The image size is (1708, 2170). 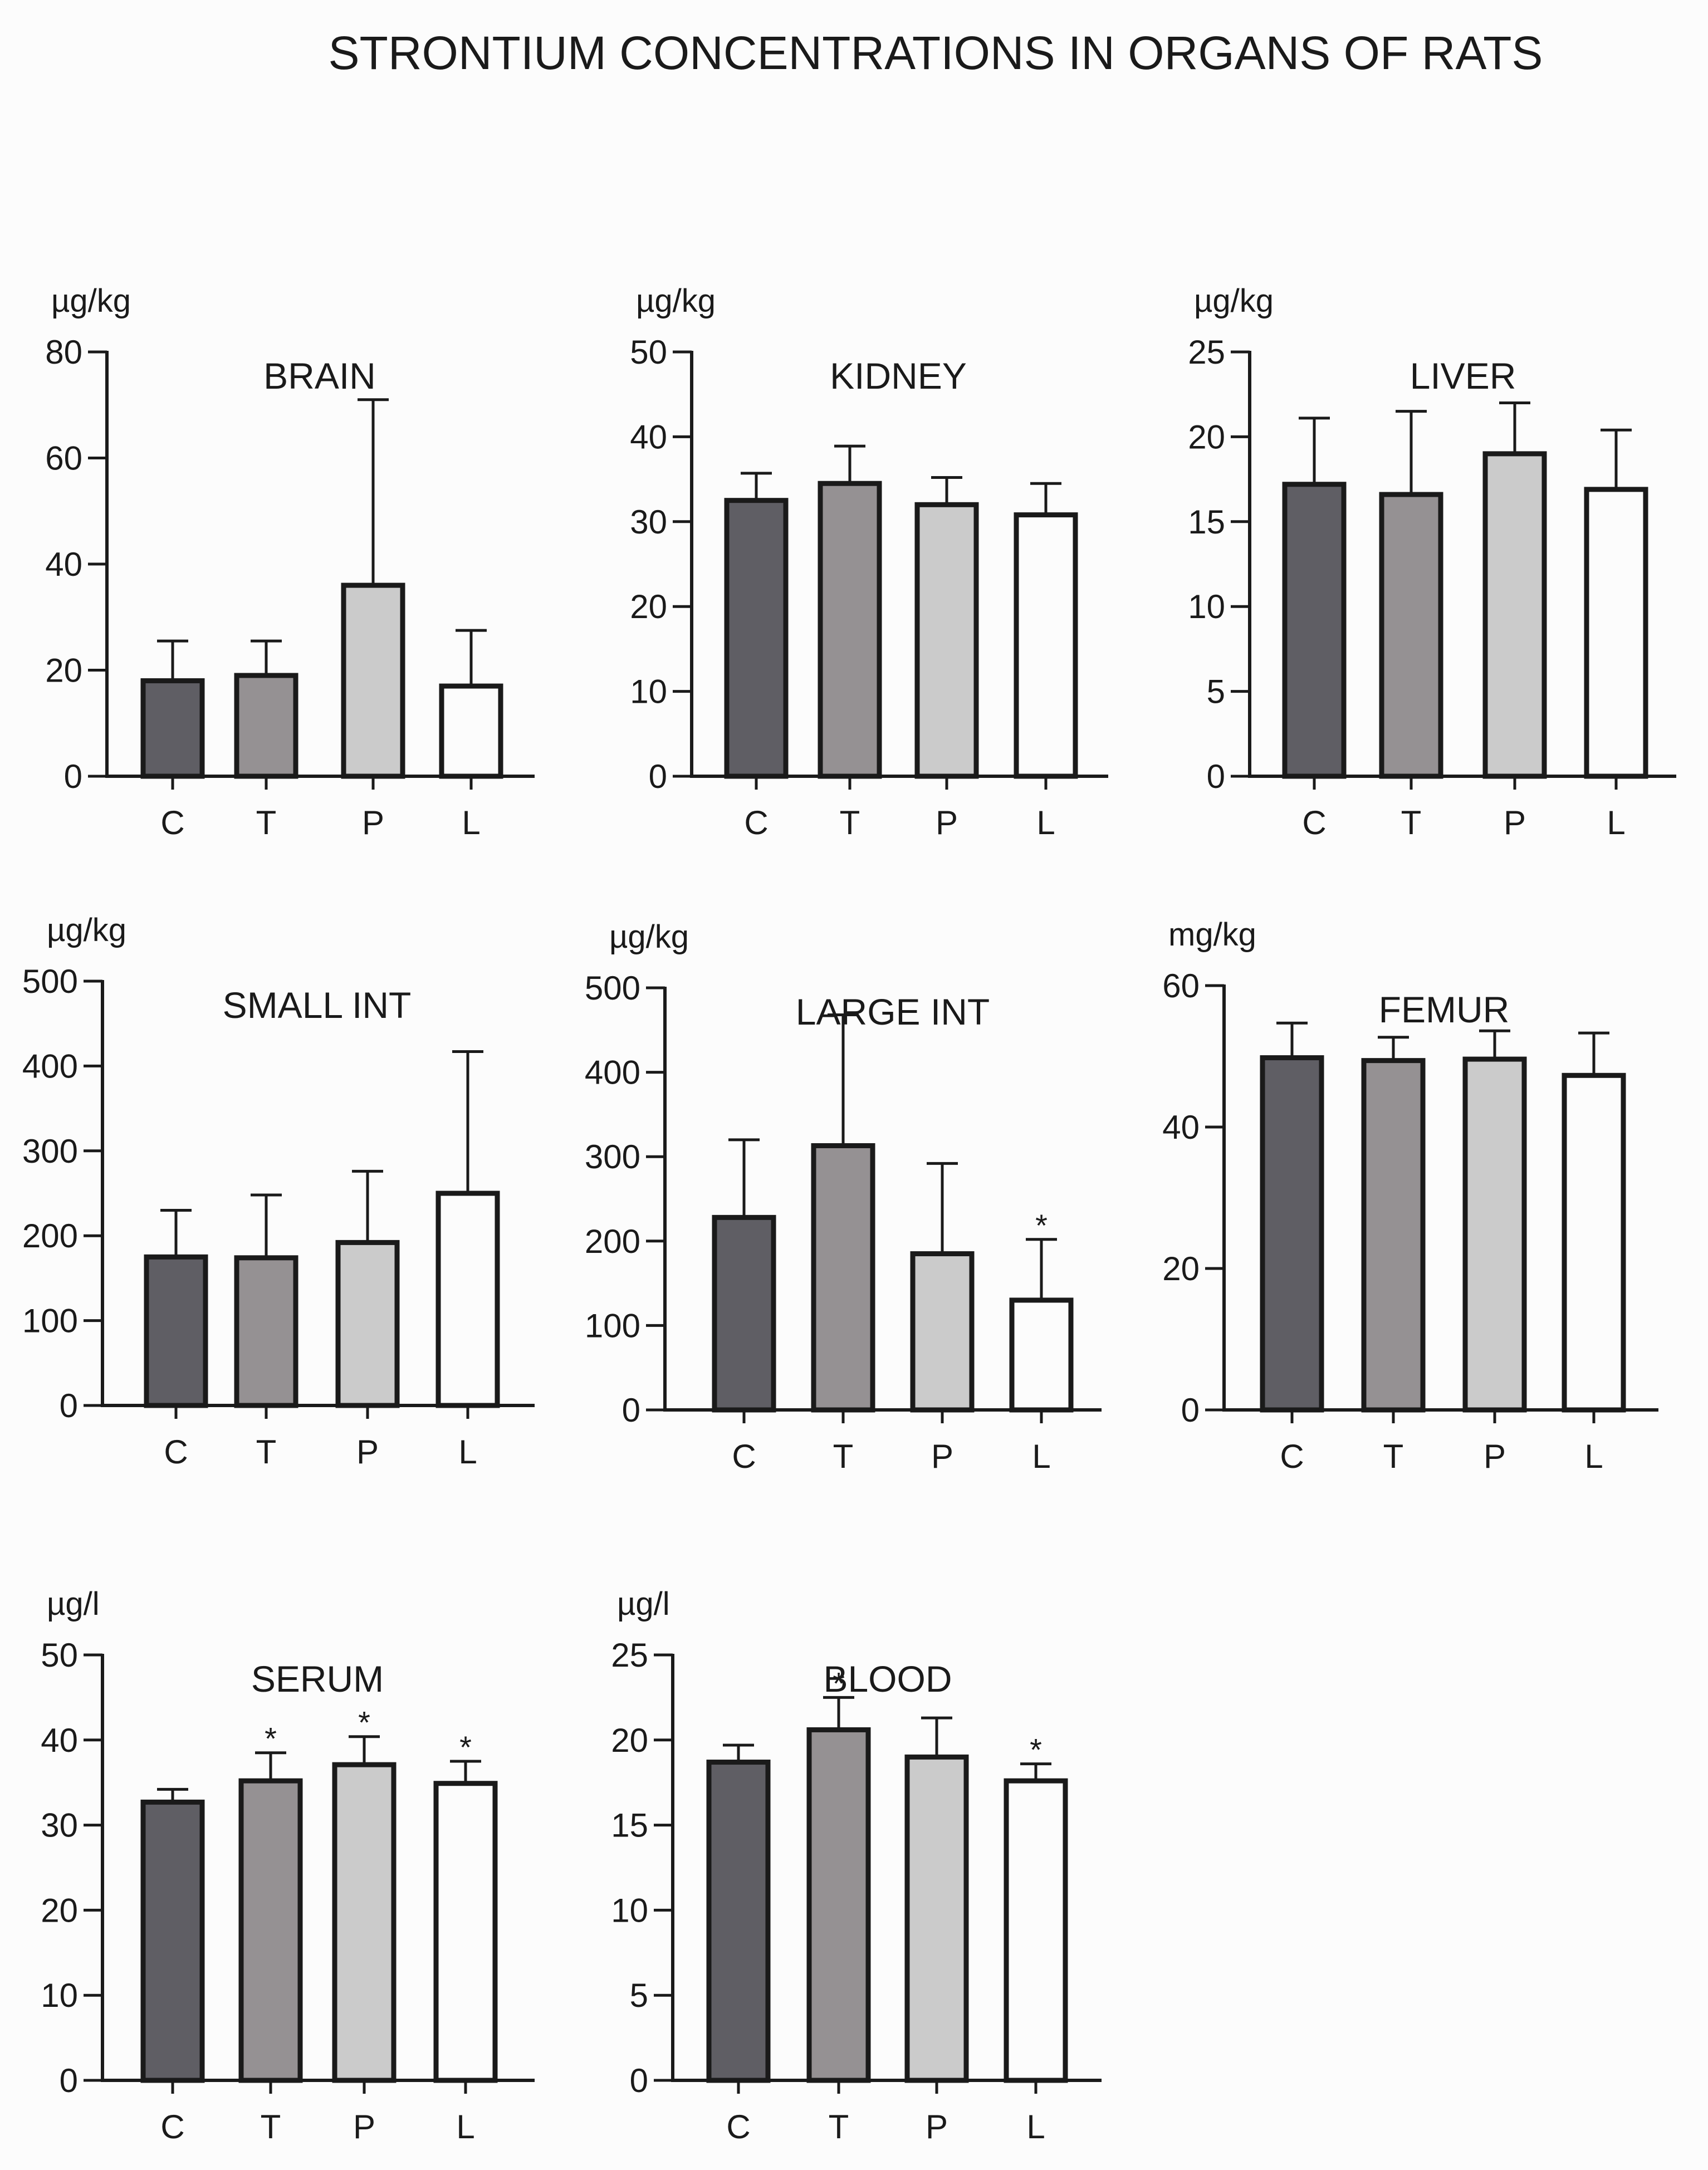 What do you see at coordinates (893, 1011) in the screenshot?
I see `panel-title: LARGE INT` at bounding box center [893, 1011].